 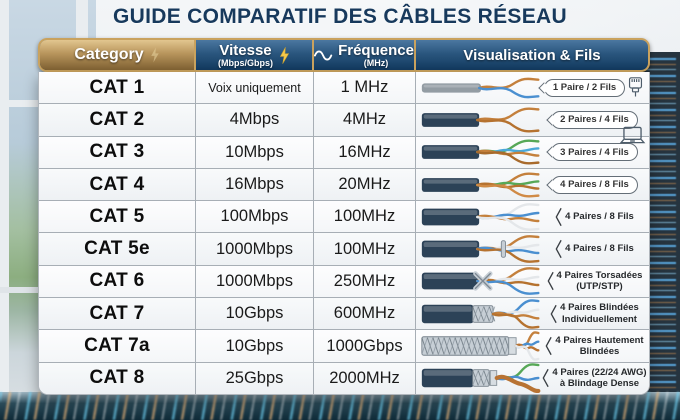 What do you see at coordinates (255, 217) in the screenshot?
I see `speed-cell: 100Mbps` at bounding box center [255, 217].